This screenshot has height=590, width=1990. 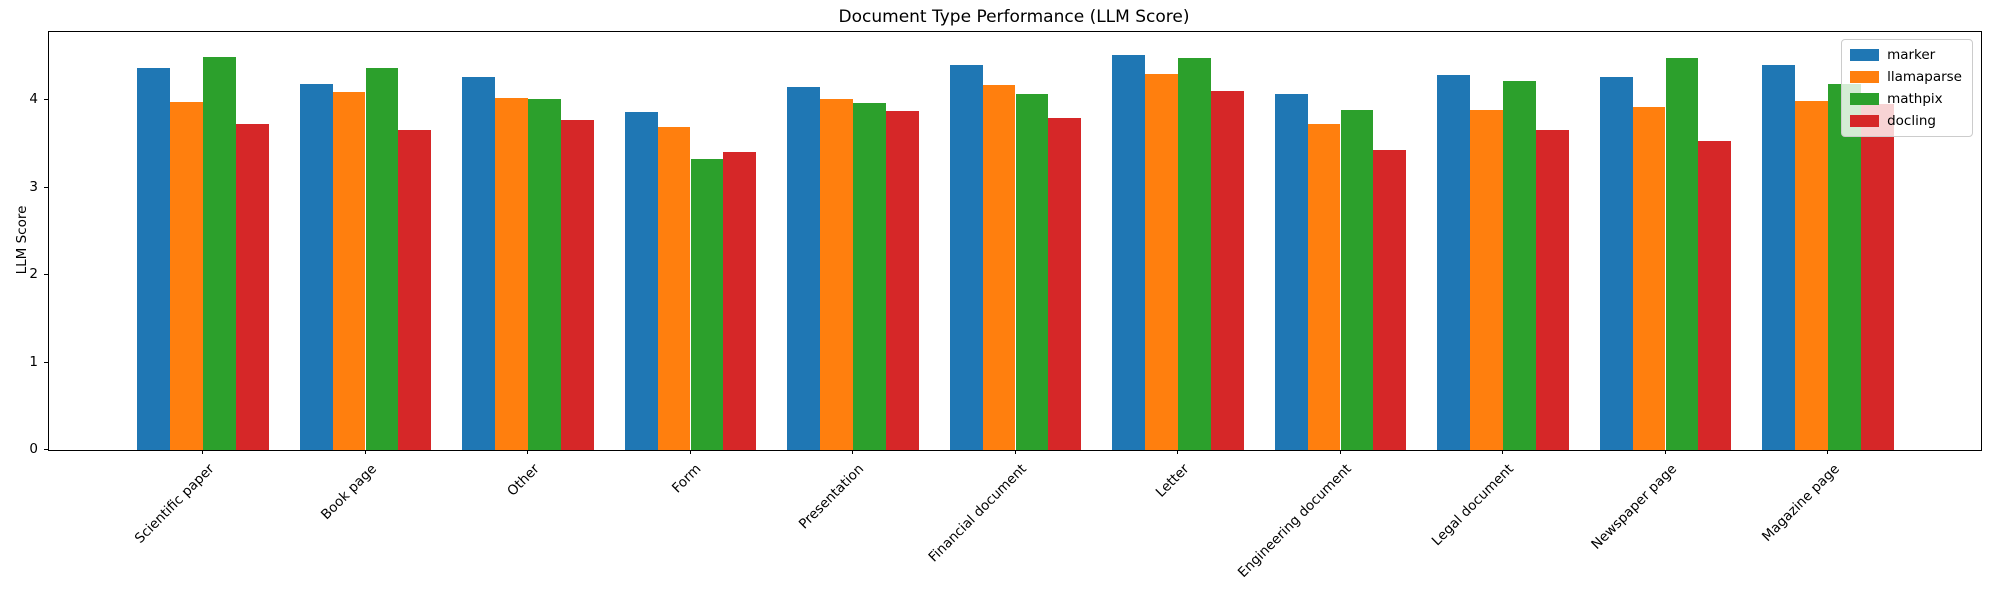 I want to click on y-axis-label: LLM Score, so click(x=22, y=240).